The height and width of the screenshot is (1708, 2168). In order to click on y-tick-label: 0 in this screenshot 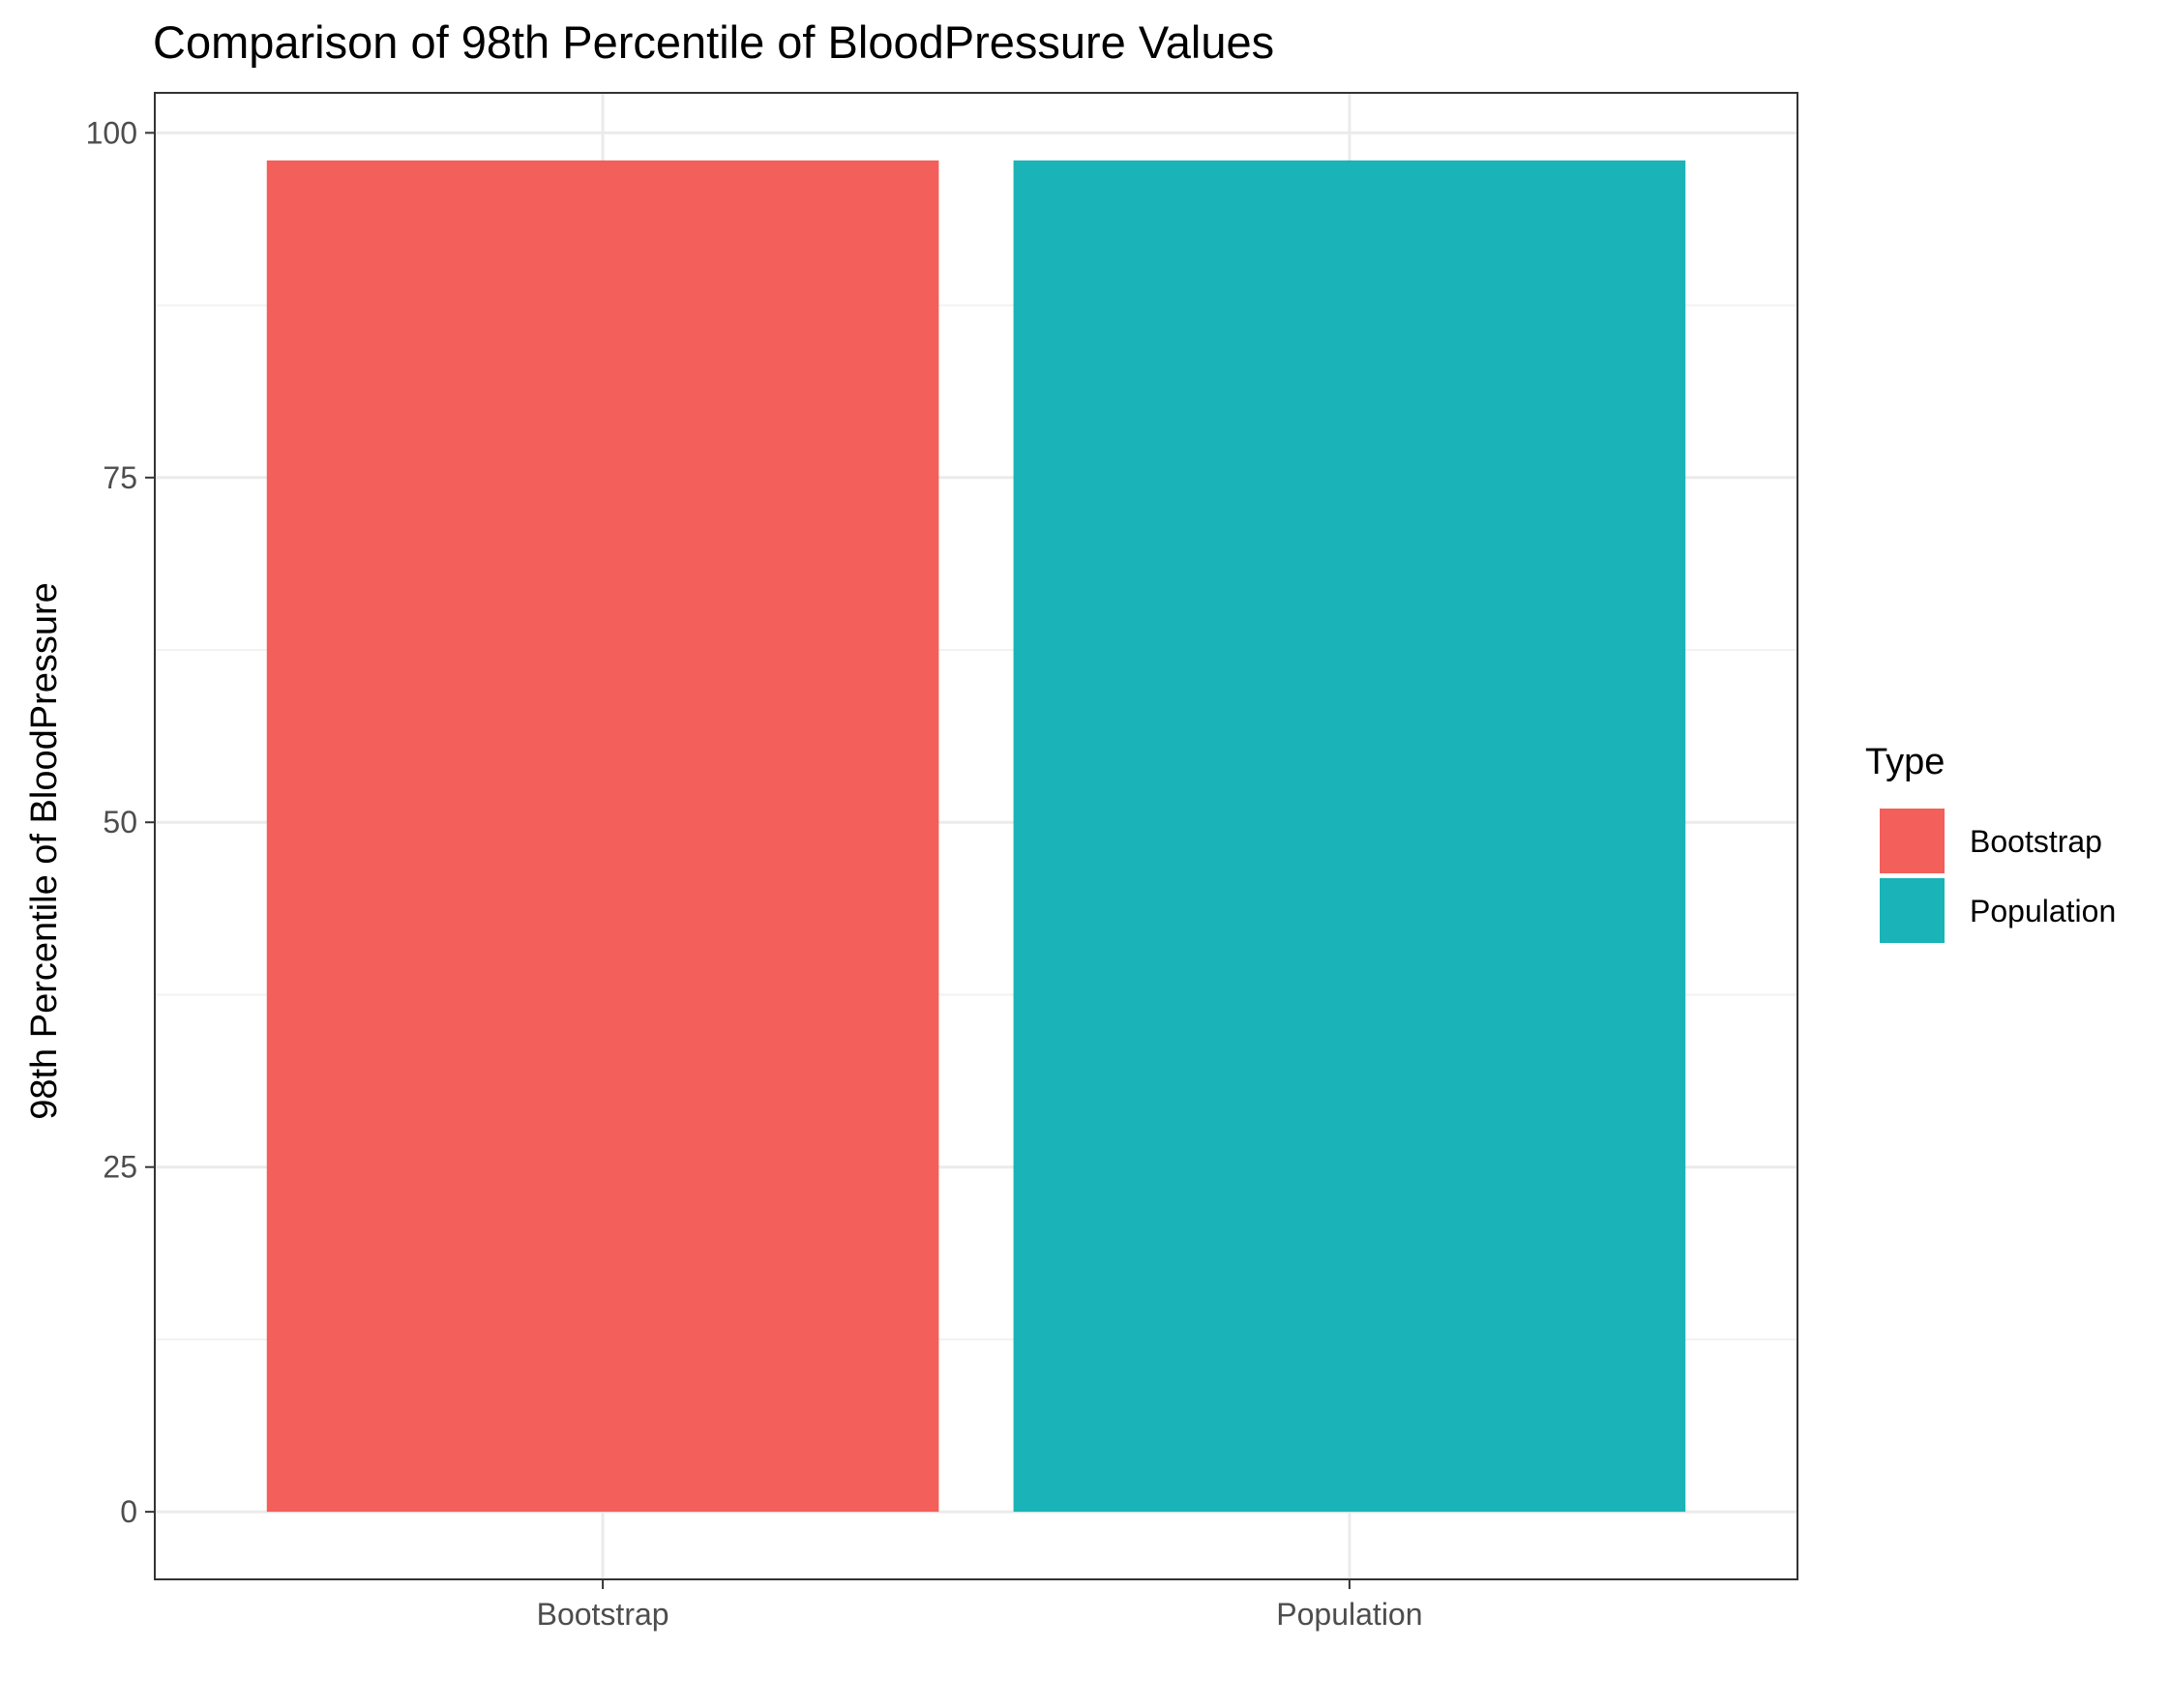, I will do `click(128, 1511)`.